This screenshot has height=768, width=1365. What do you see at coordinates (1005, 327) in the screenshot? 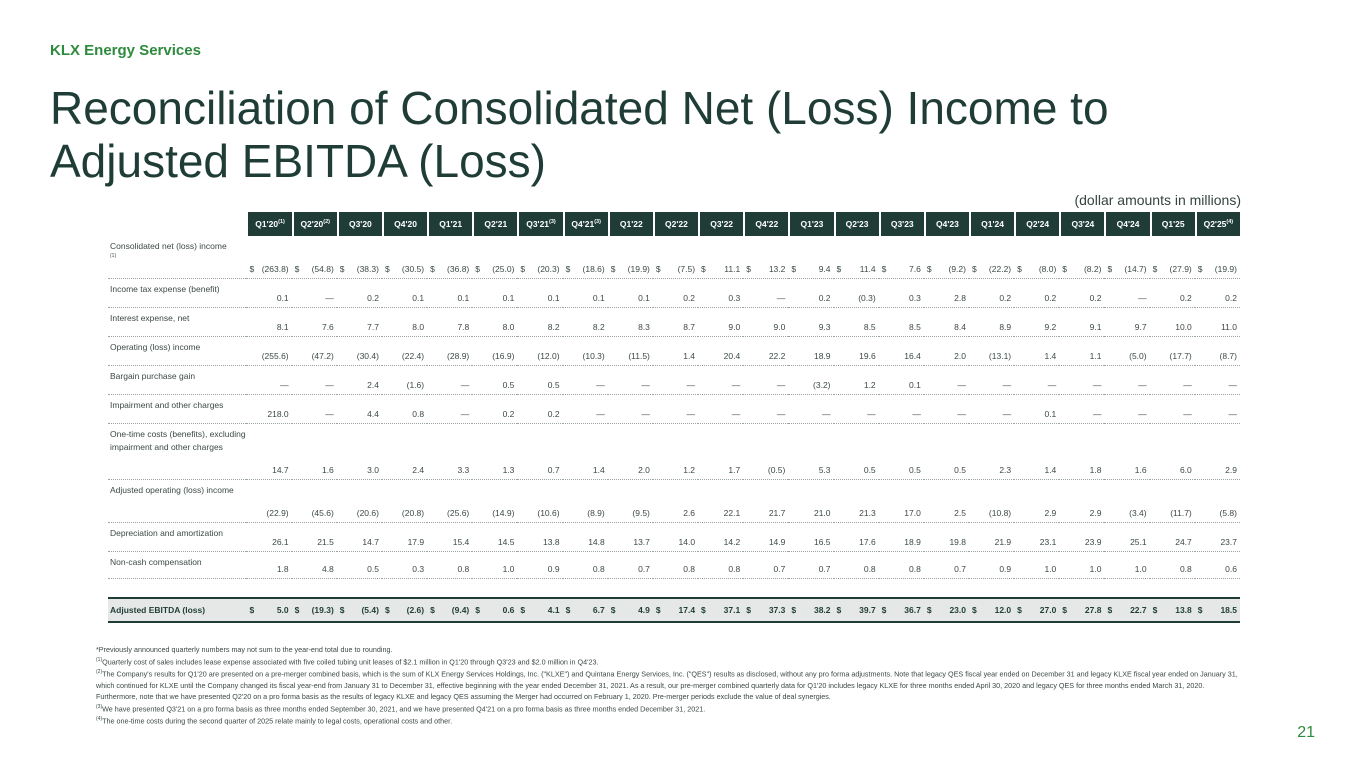
I see `cell-value: 8.9` at bounding box center [1005, 327].